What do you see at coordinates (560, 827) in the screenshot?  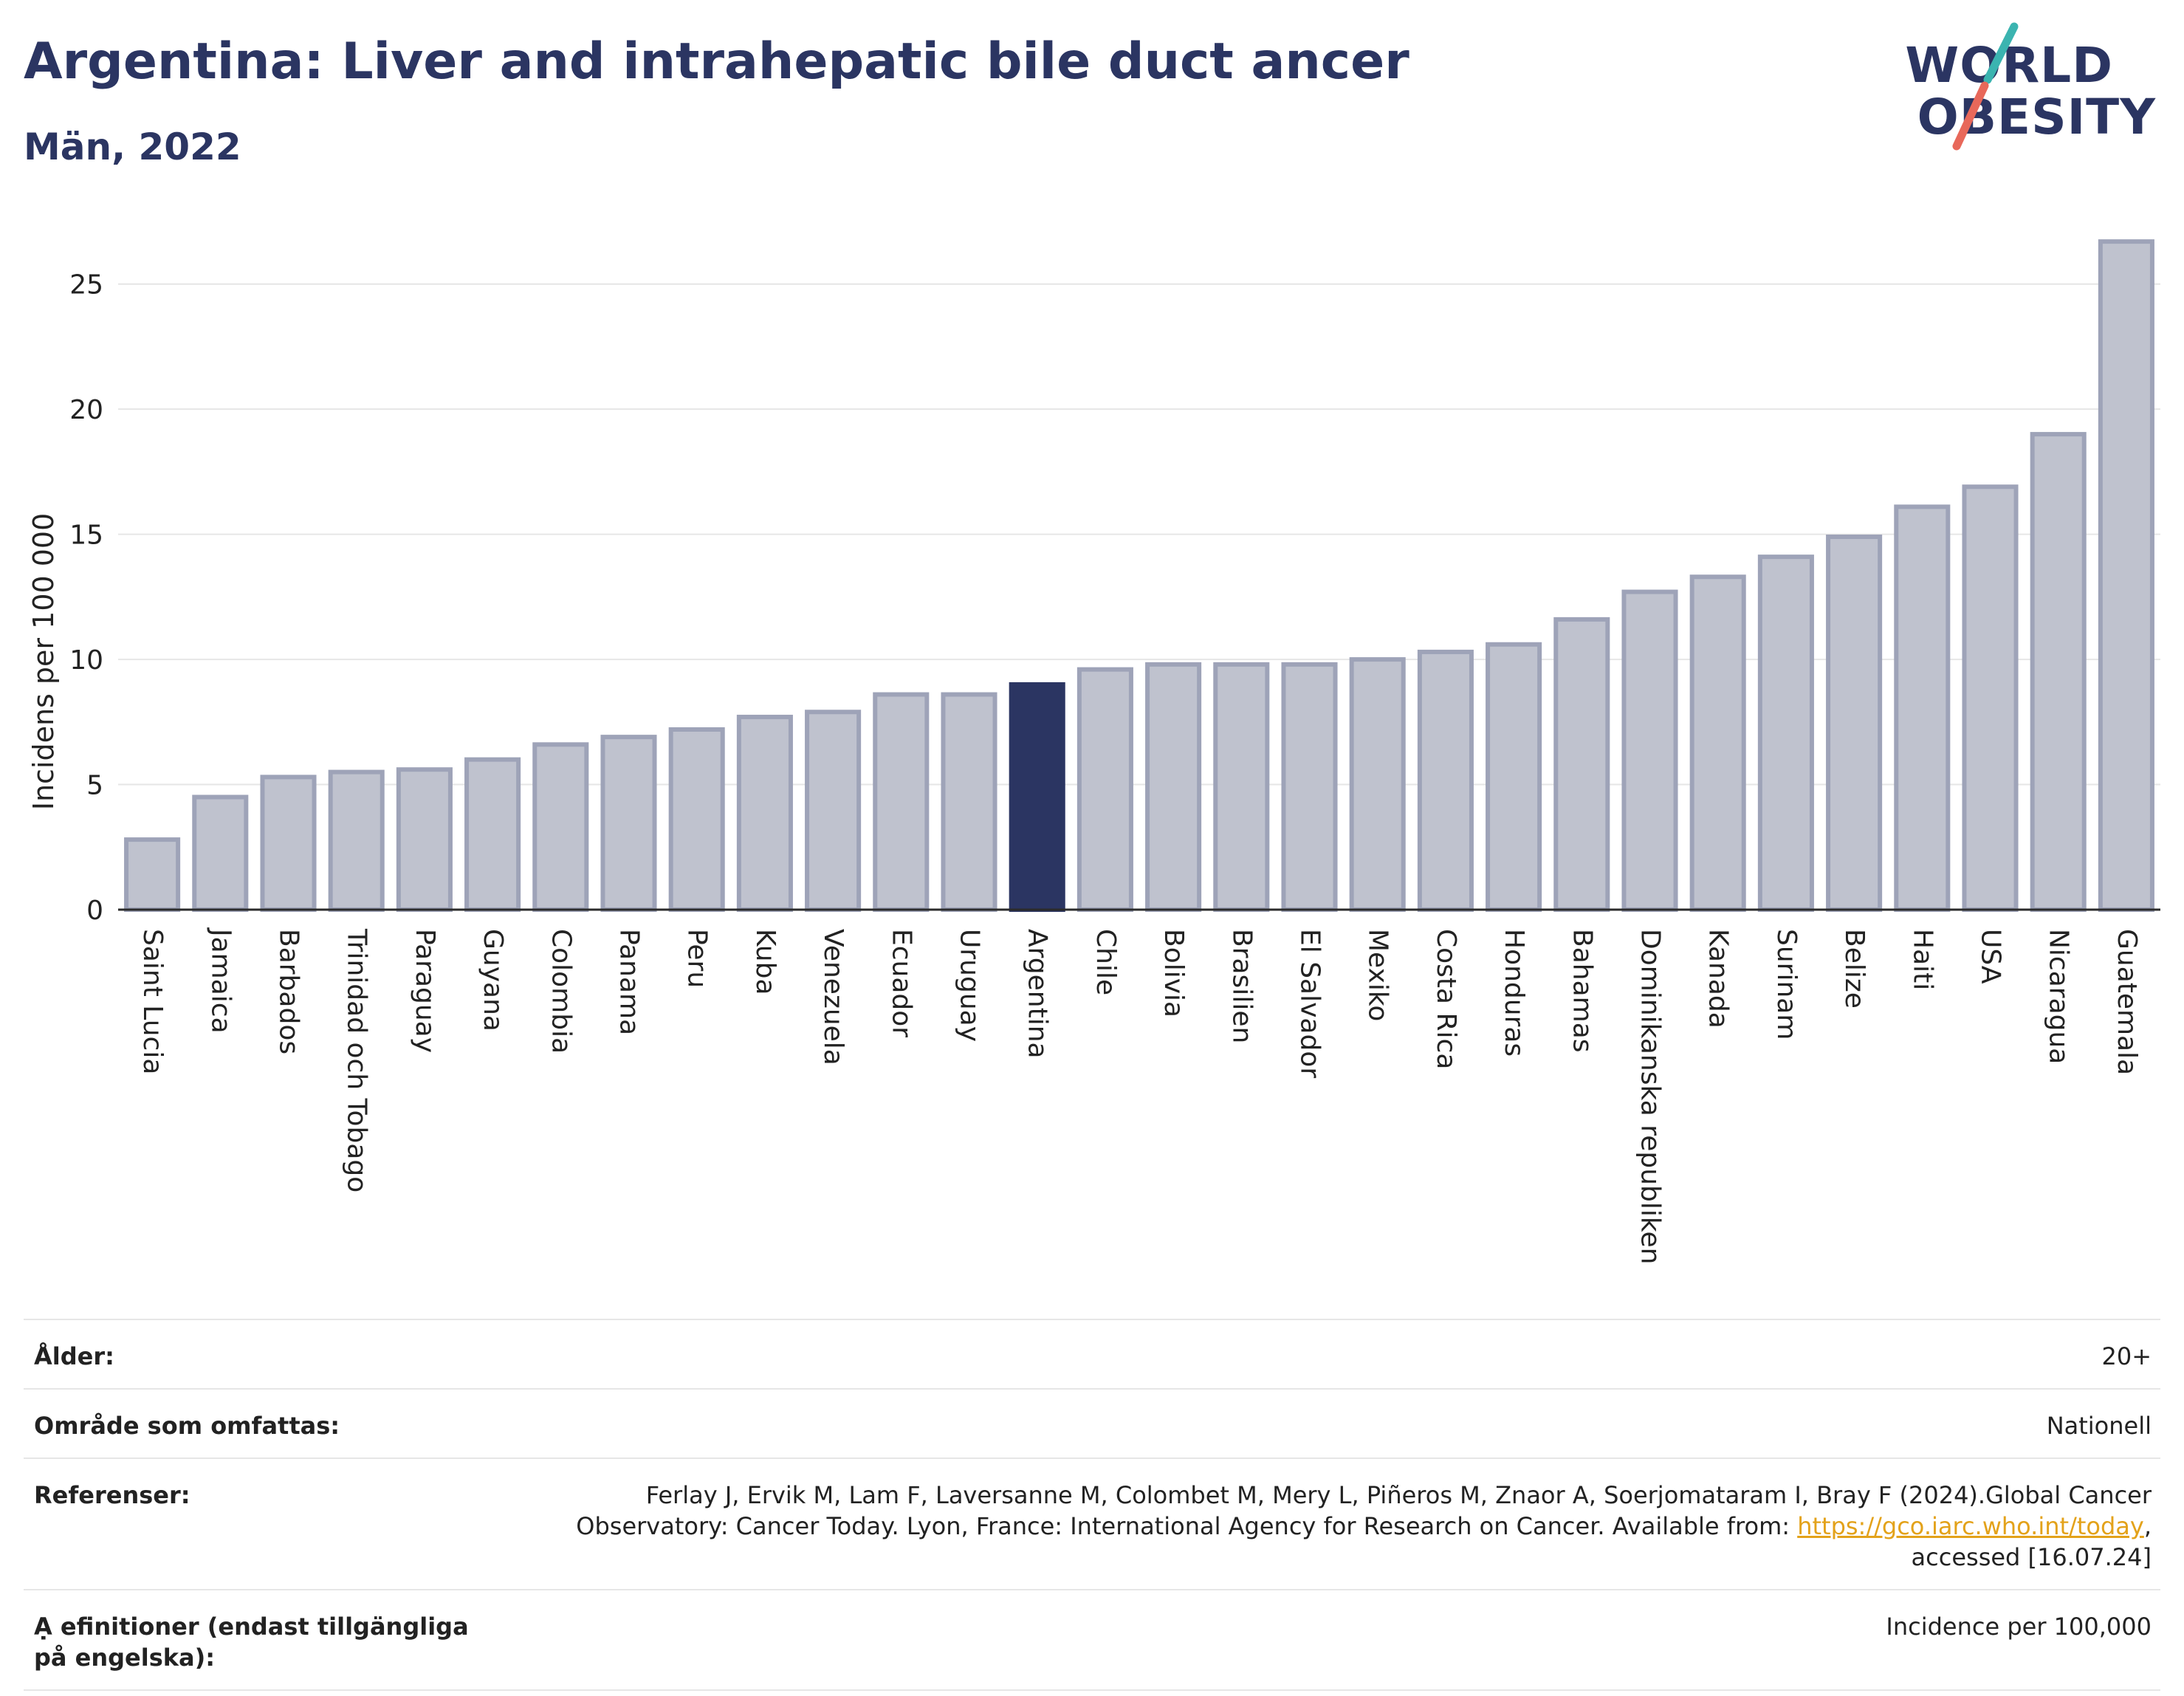 I see `bar-colombia` at bounding box center [560, 827].